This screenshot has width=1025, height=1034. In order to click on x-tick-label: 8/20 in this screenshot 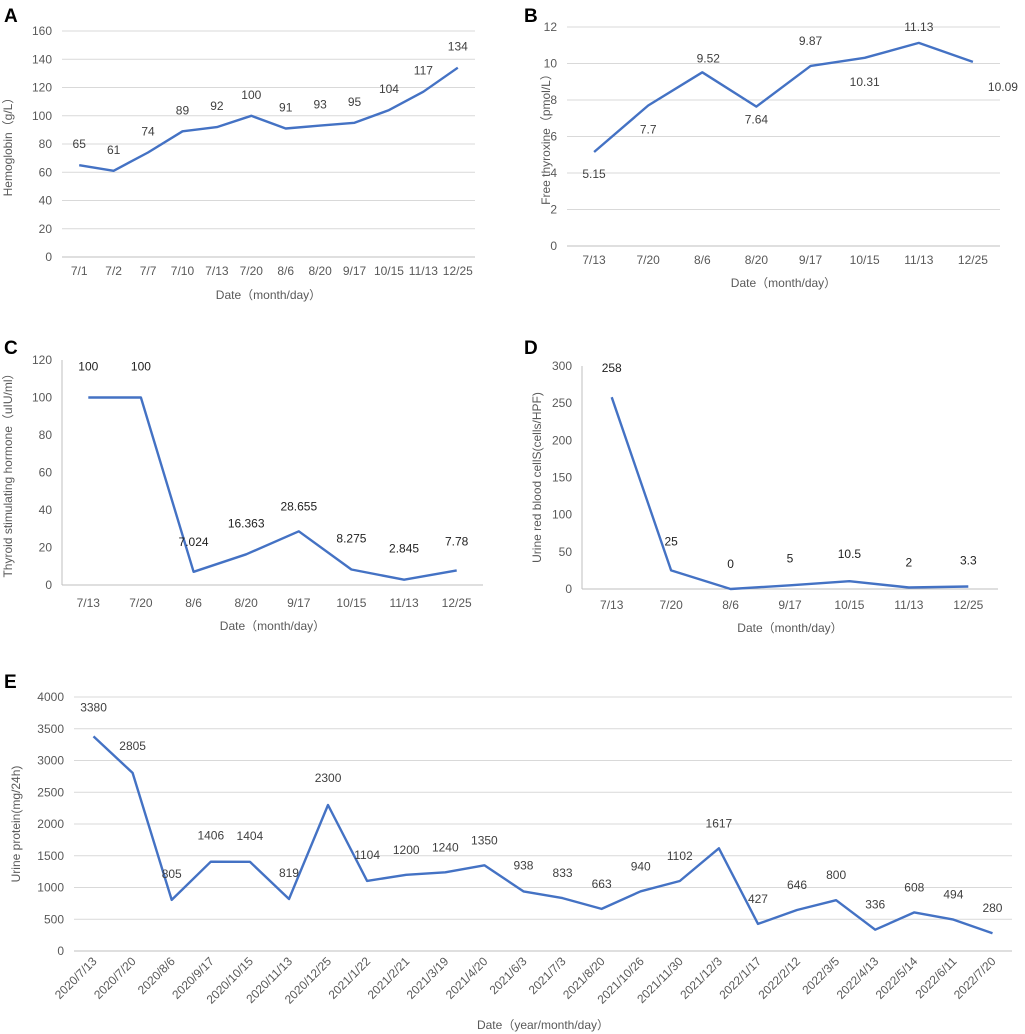, I will do `click(757, 260)`.